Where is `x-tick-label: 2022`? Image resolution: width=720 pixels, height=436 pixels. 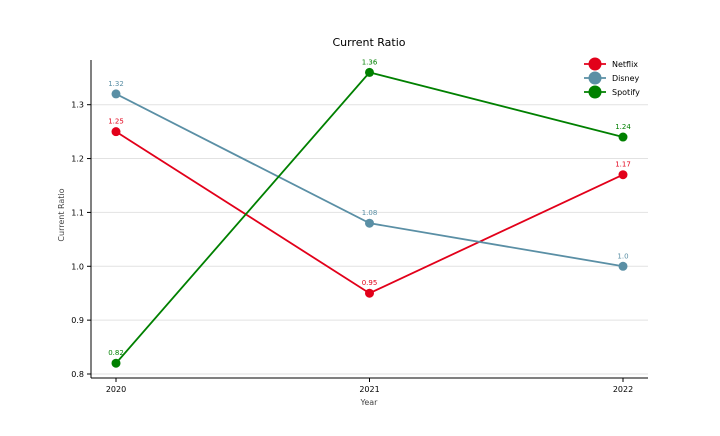
x-tick-label: 2022 is located at coordinates (623, 389).